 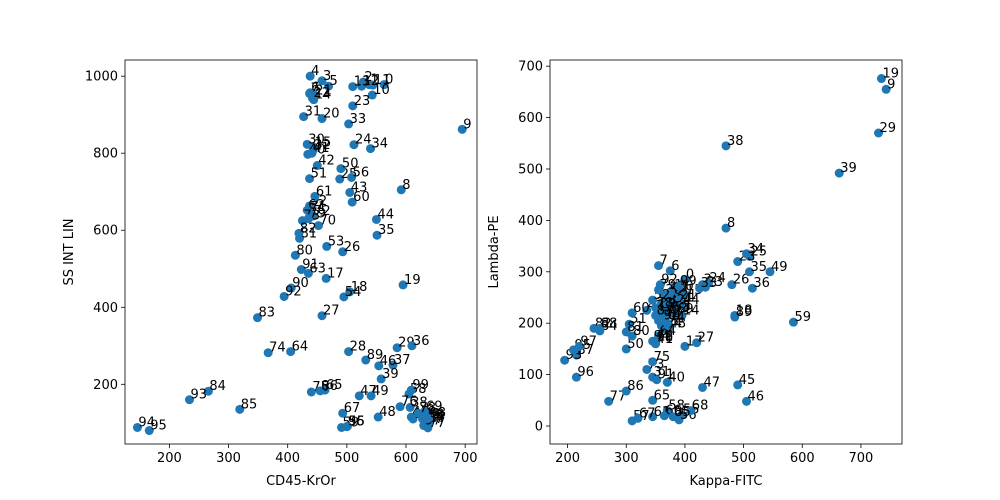 I want to click on point-label: 74, so click(x=277, y=348).